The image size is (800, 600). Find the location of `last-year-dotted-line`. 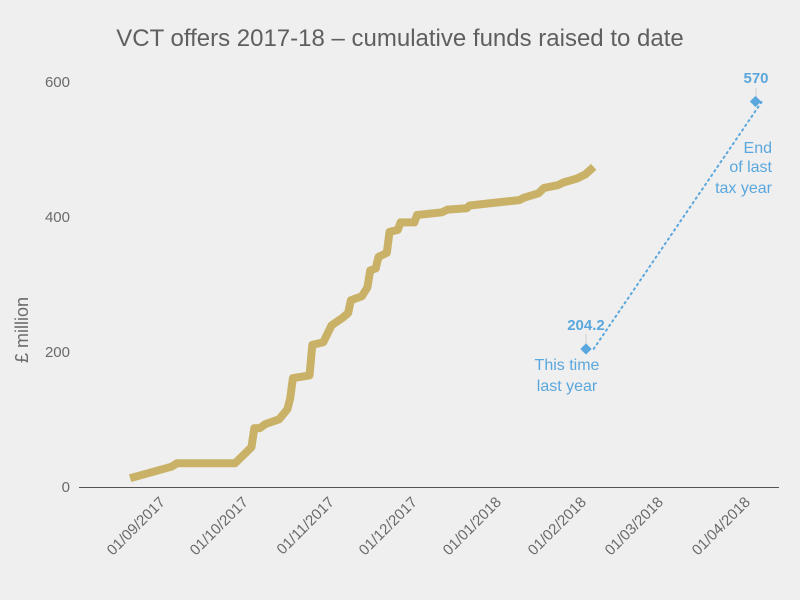

last-year-dotted-line is located at coordinates (678, 225).